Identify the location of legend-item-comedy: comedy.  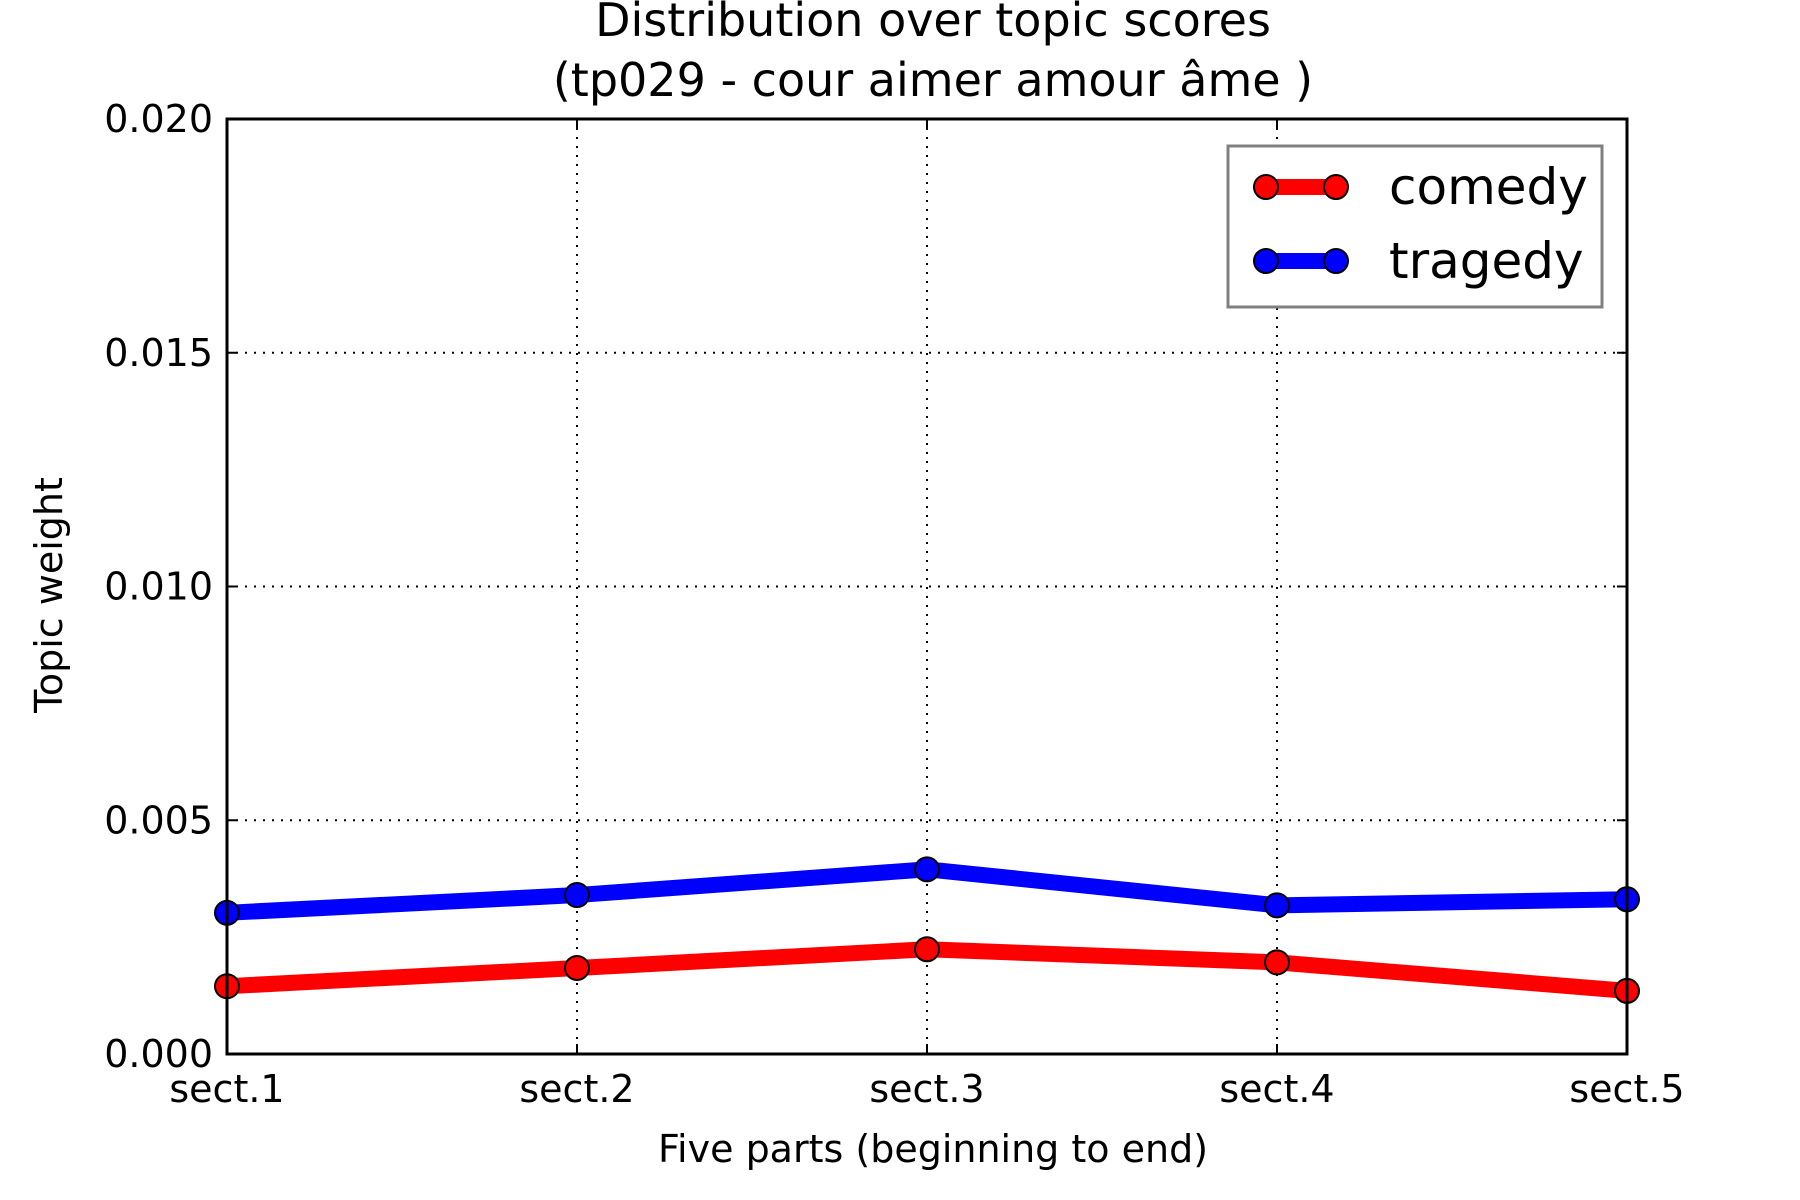
(1420, 187).